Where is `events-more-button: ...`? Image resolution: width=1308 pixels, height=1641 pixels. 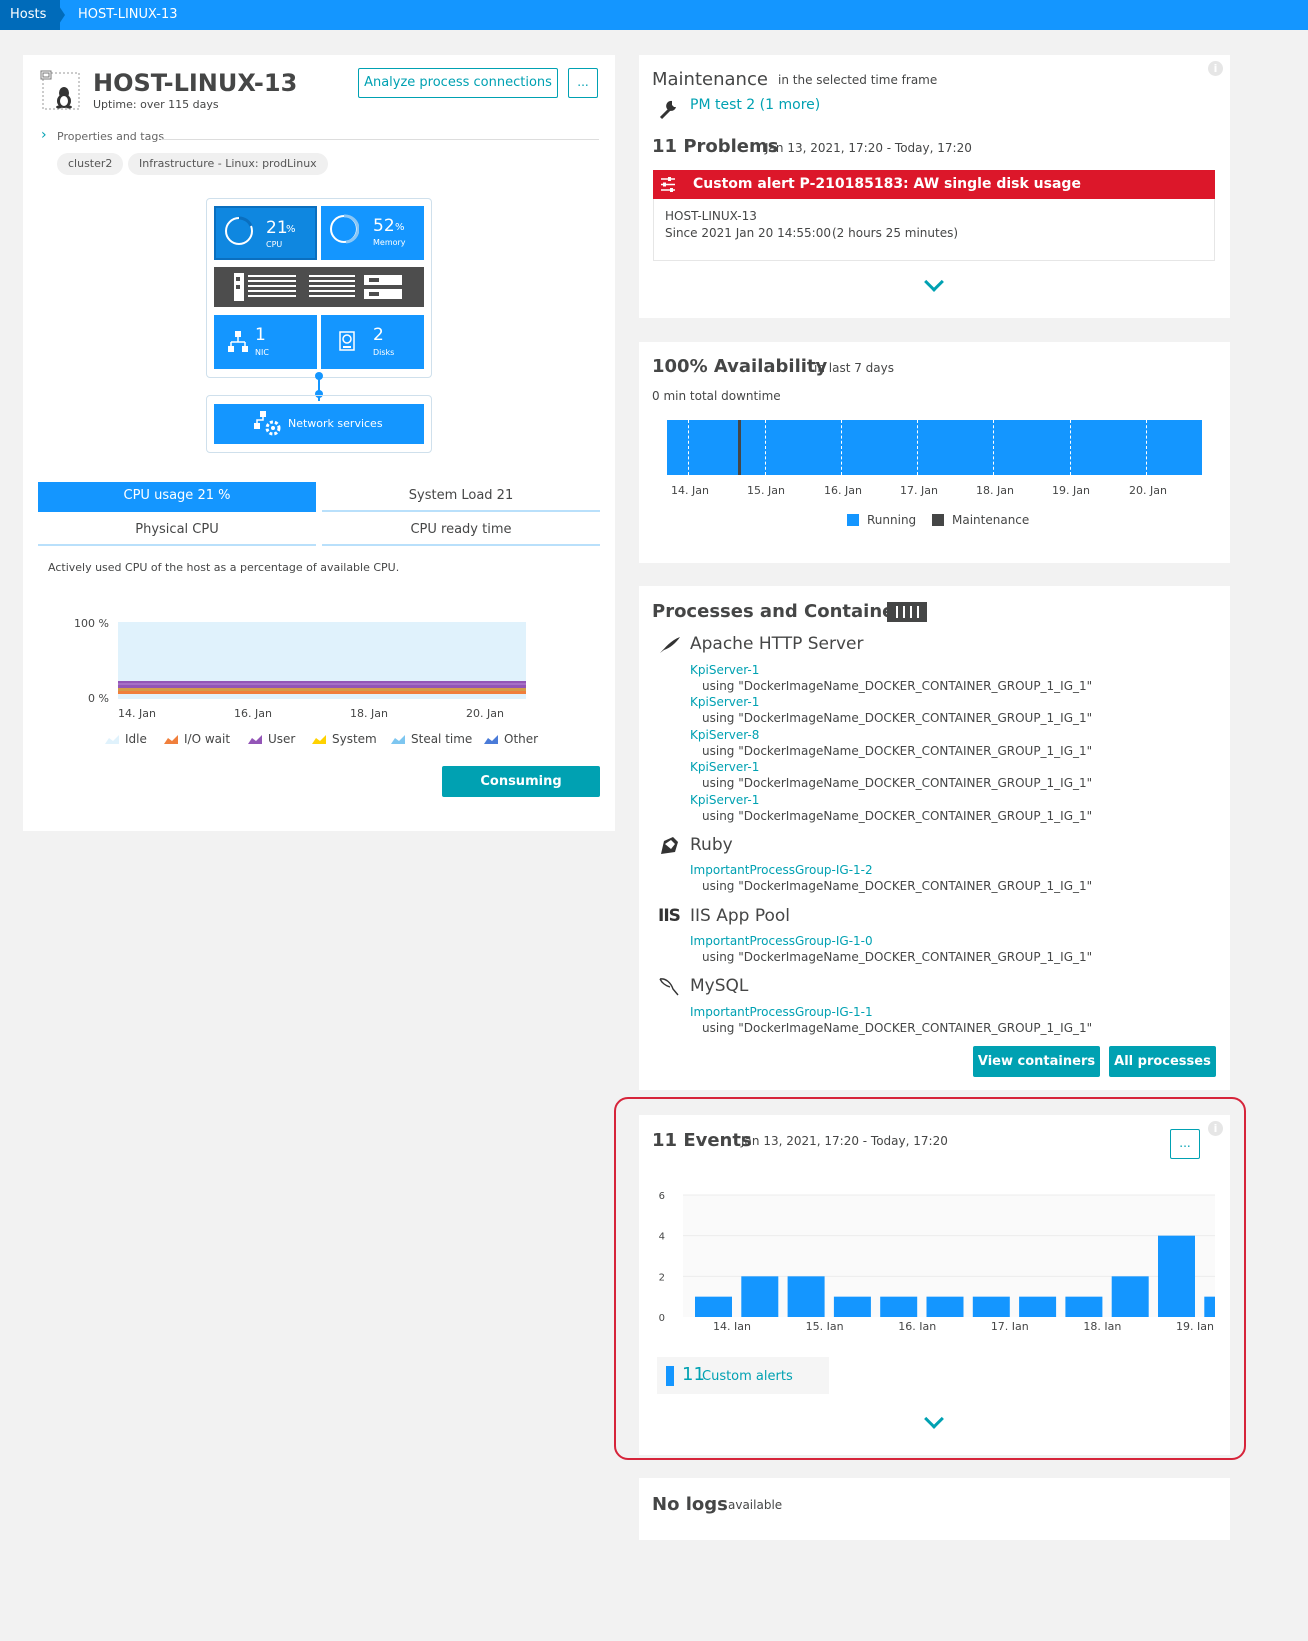
events-more-button: ... is located at coordinates (1185, 1144).